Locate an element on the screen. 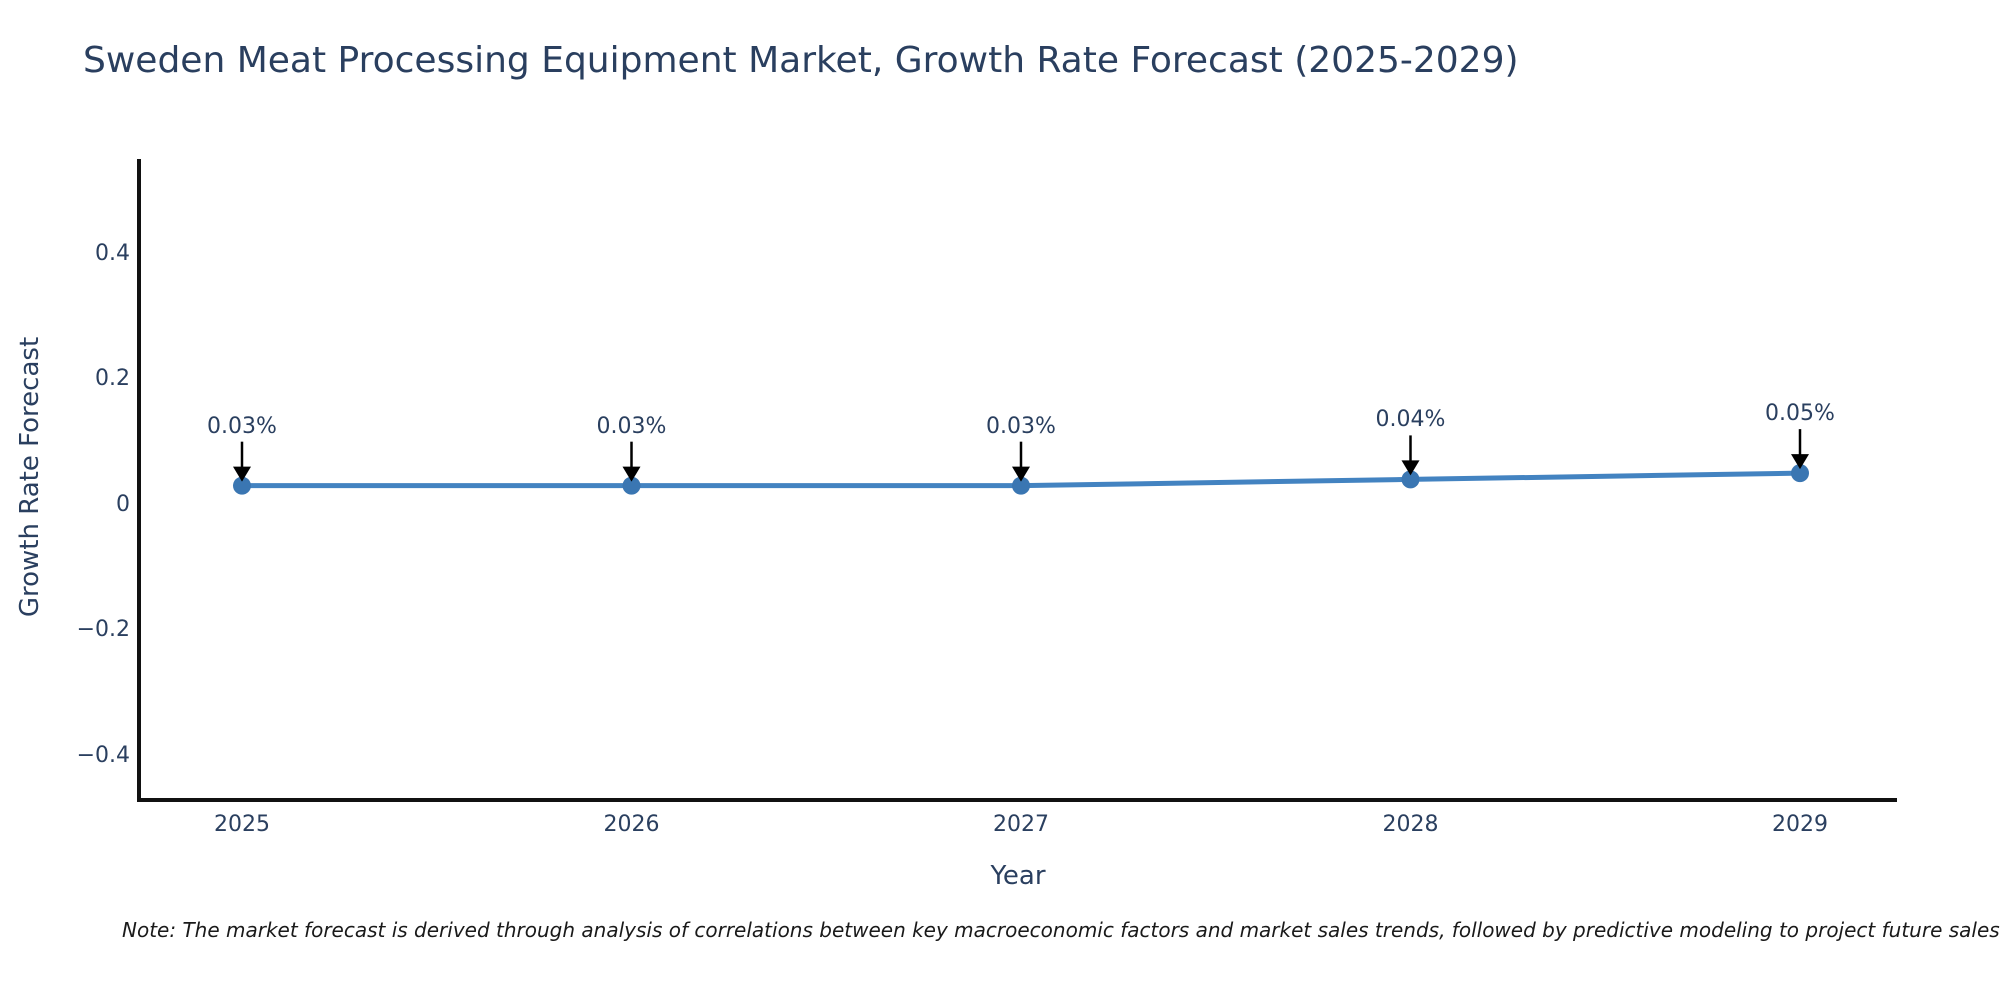  data-point-annotation: 0.05% is located at coordinates (1800, 414).